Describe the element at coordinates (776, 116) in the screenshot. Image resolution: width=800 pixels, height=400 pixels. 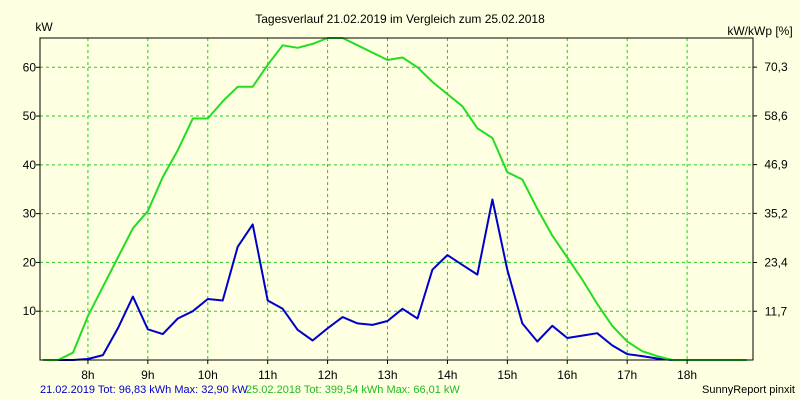
I see `y-tick-label-right: 58,6` at that location.